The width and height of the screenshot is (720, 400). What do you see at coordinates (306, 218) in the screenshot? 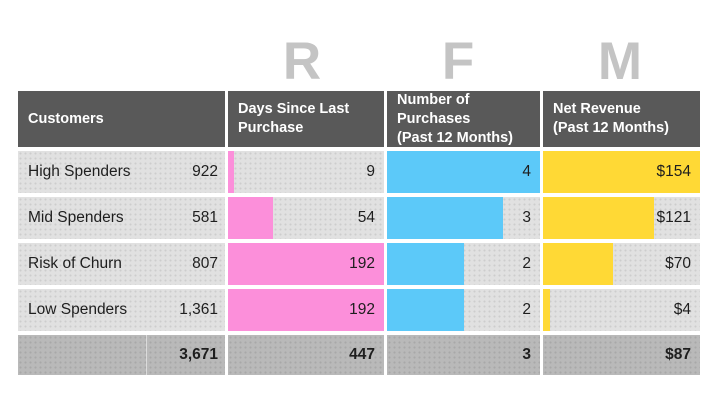
I see `recency-cell: 54` at bounding box center [306, 218].